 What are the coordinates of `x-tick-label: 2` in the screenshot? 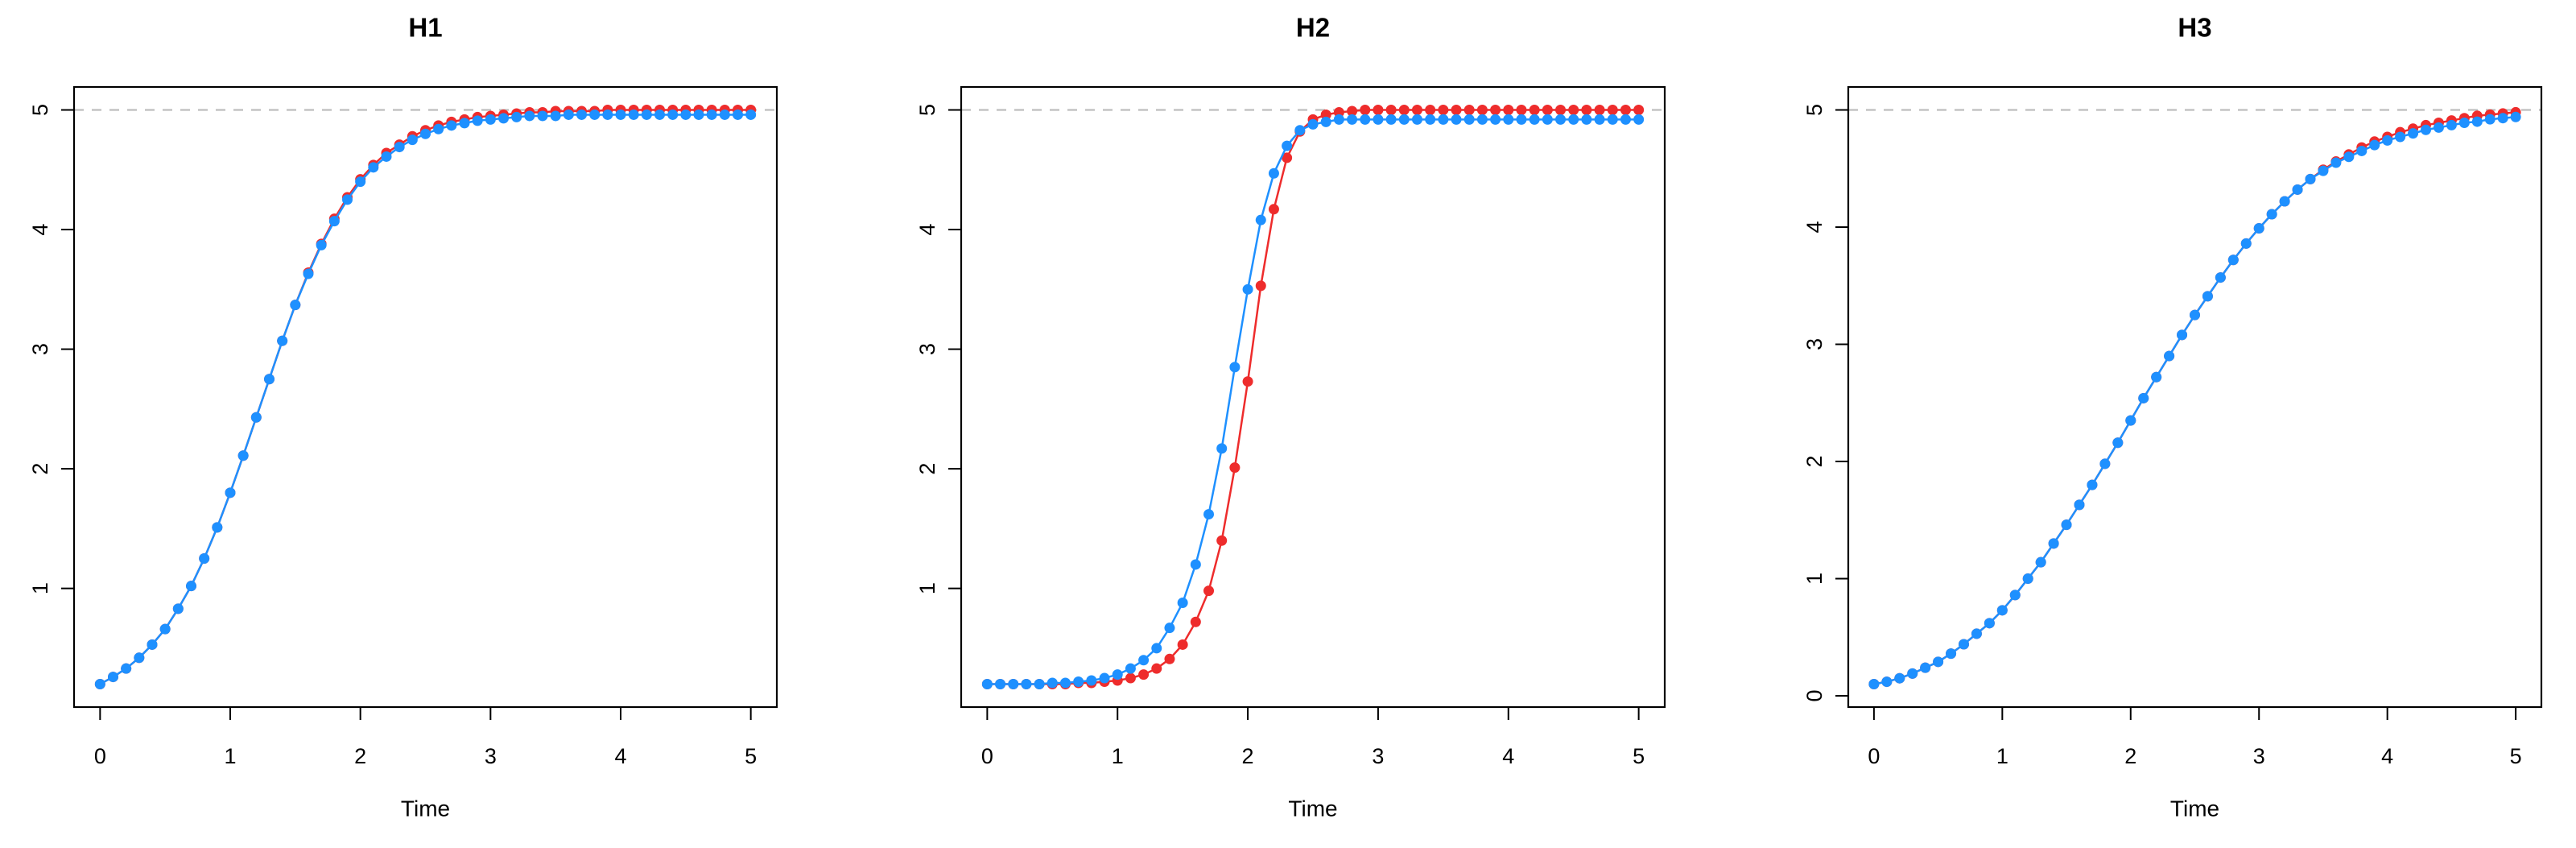 It's located at (1248, 756).